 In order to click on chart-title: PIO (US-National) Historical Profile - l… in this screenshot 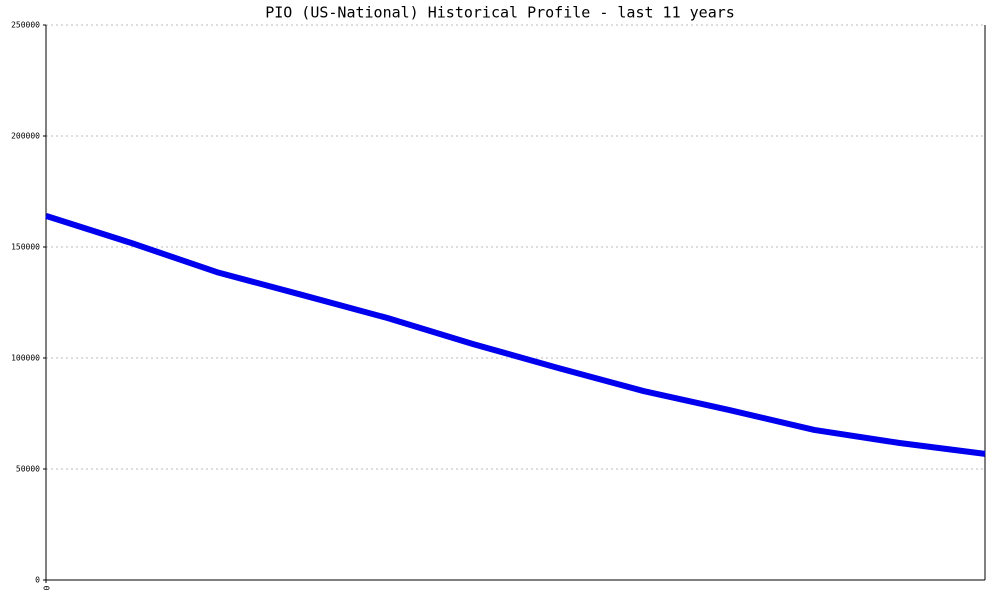, I will do `click(500, 13)`.